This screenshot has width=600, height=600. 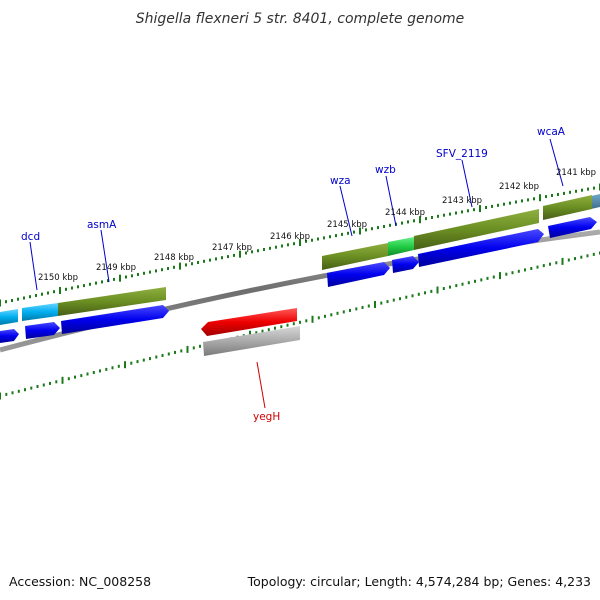 I want to click on cds-arrow-left, so click(x=9, y=336).